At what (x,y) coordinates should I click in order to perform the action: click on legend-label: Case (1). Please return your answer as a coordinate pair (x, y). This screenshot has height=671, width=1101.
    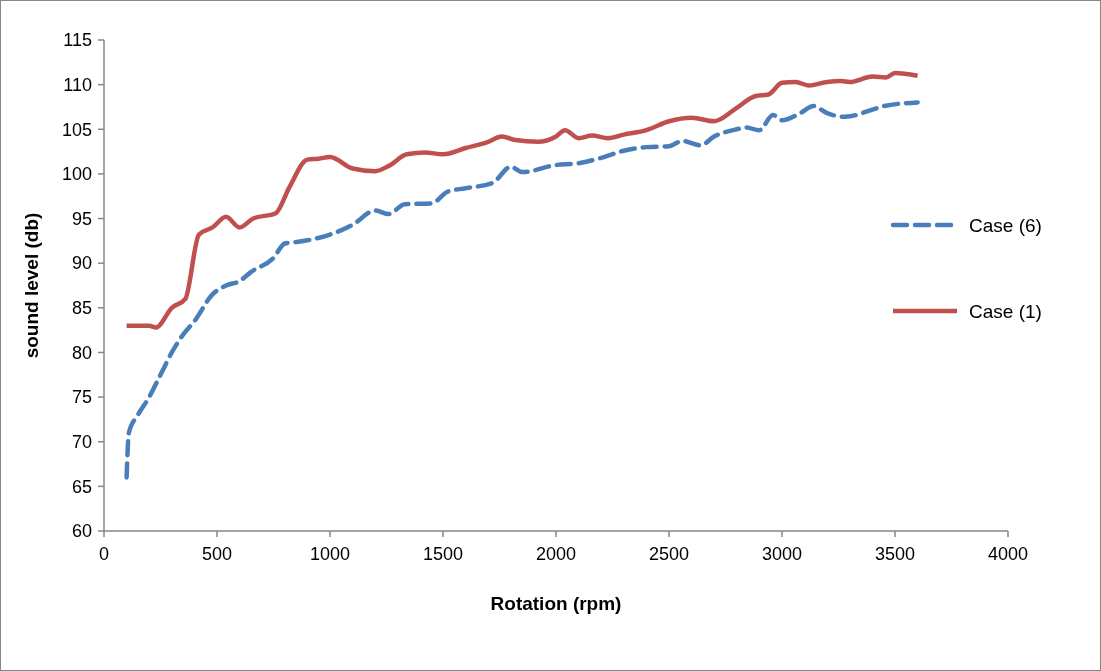
    Looking at the image, I should click on (1005, 311).